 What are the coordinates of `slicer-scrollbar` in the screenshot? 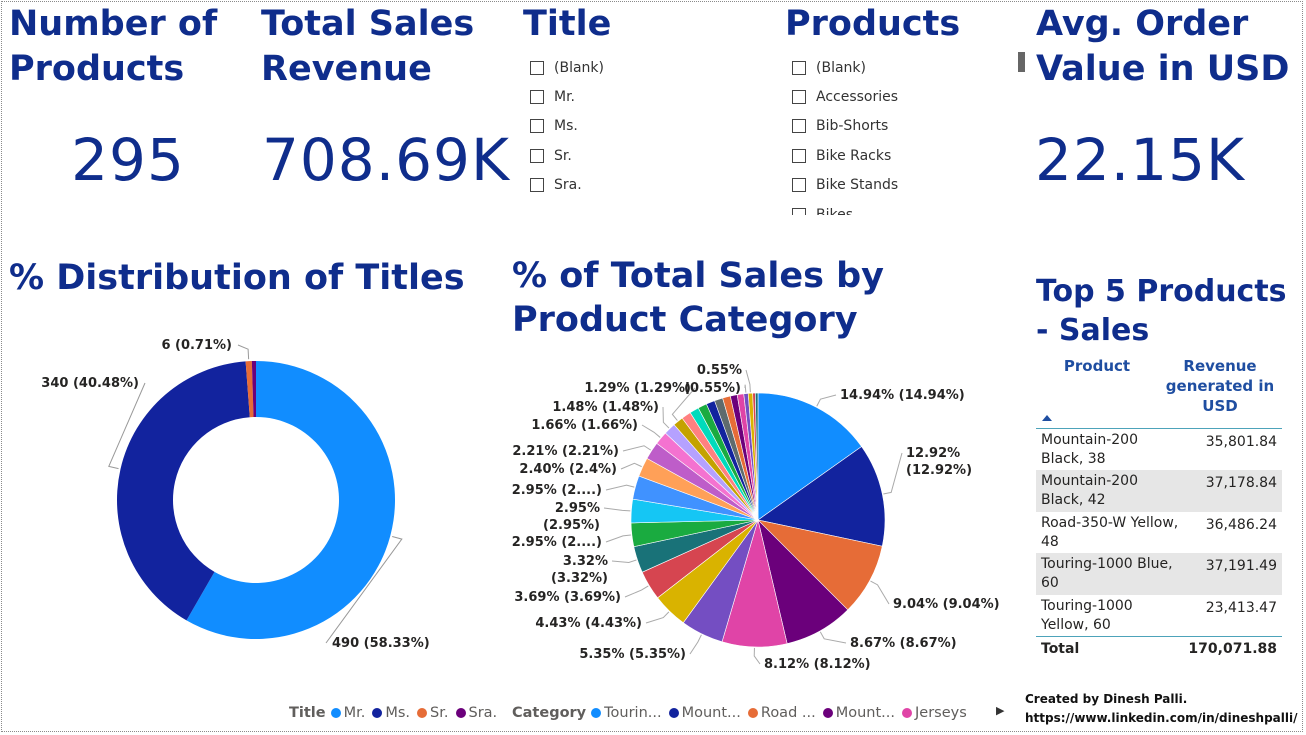 It's located at (1021, 62).